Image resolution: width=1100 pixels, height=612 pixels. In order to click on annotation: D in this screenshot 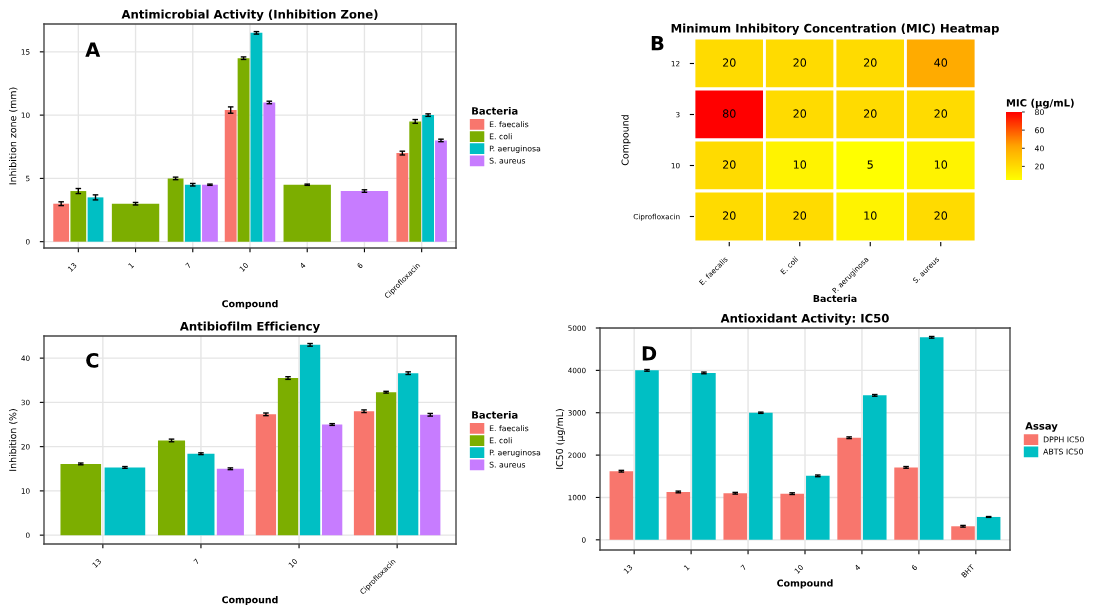, I will do `click(649, 353)`.